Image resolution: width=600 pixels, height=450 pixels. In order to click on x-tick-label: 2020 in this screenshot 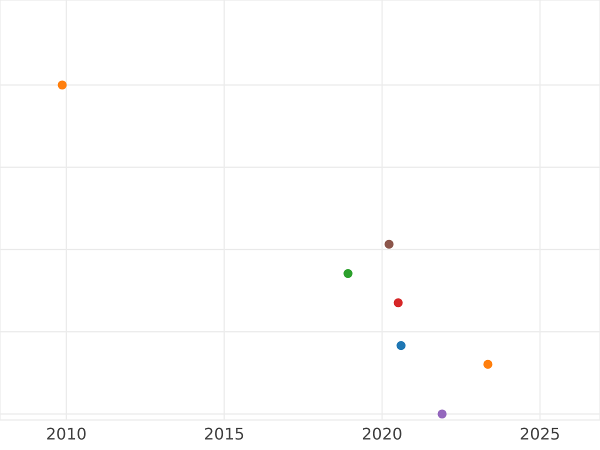, I will do `click(382, 434)`.